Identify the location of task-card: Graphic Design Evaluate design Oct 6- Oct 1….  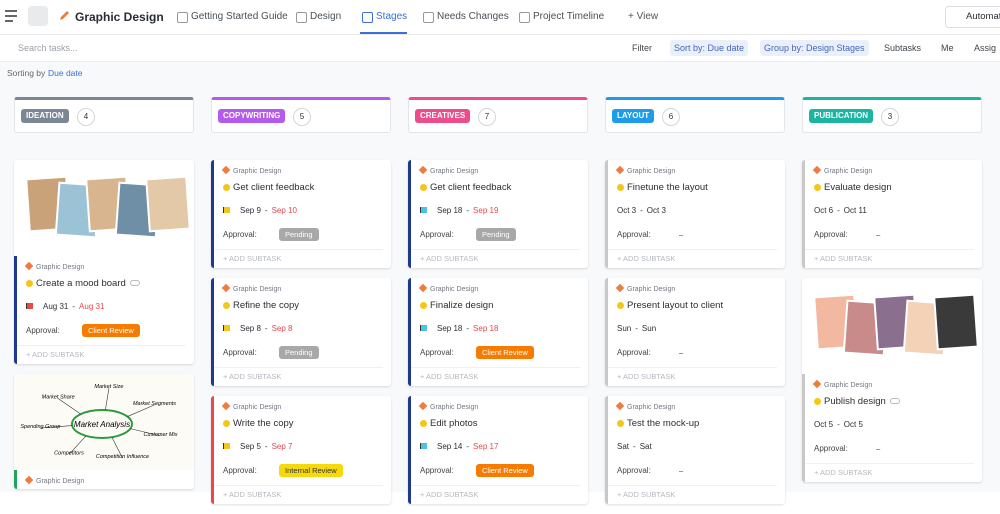
(892, 214).